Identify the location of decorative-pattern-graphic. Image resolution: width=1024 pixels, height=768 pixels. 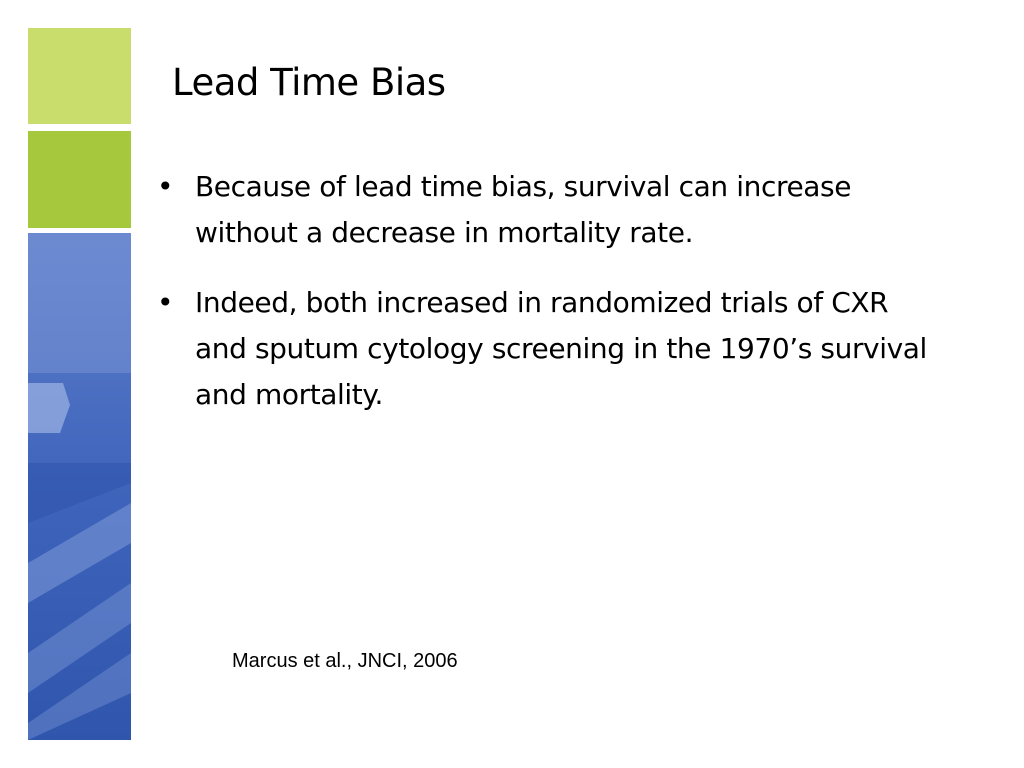
(79, 486).